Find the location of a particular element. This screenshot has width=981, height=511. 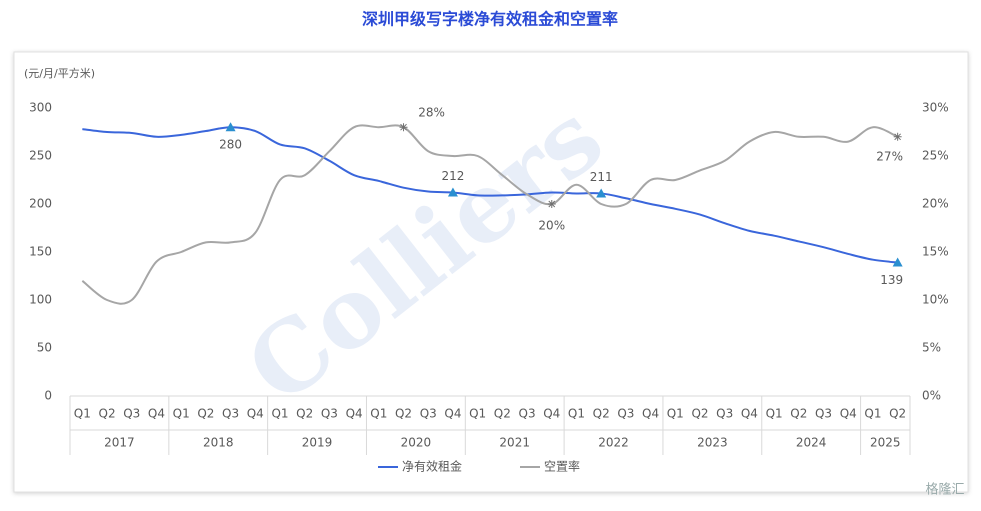

y-tick-label: 100 is located at coordinates (40, 300).